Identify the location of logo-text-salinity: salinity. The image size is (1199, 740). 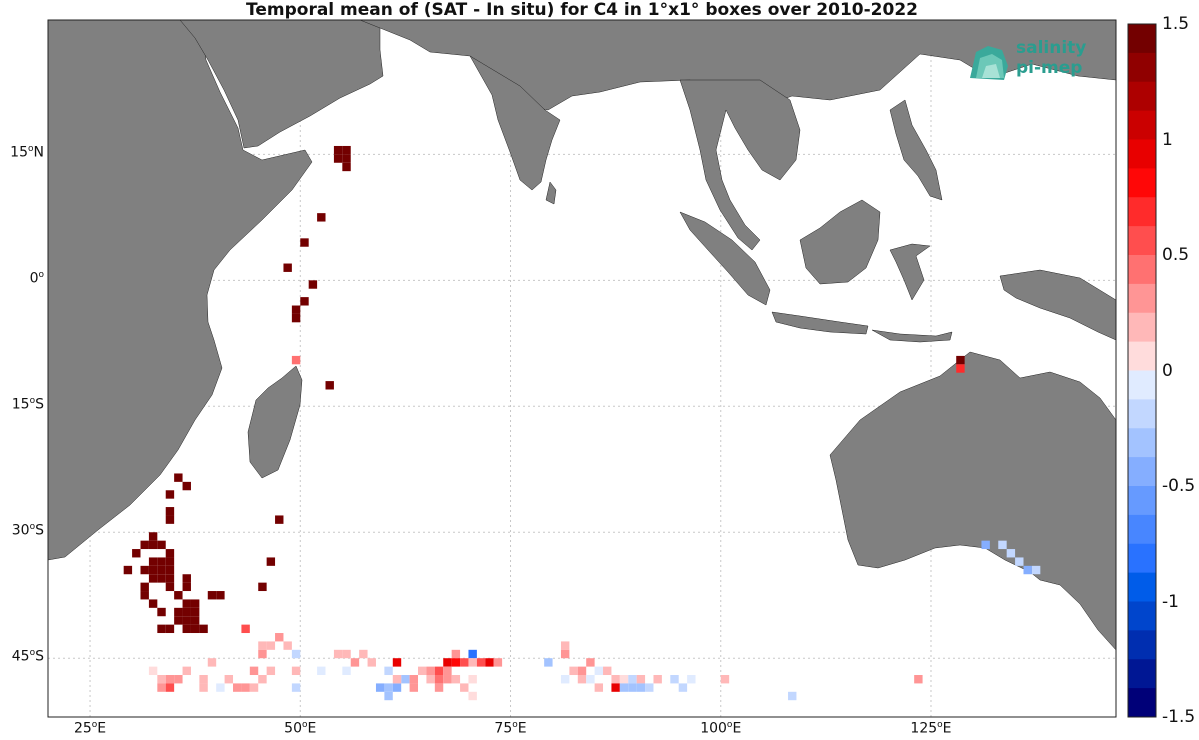
(1051, 48).